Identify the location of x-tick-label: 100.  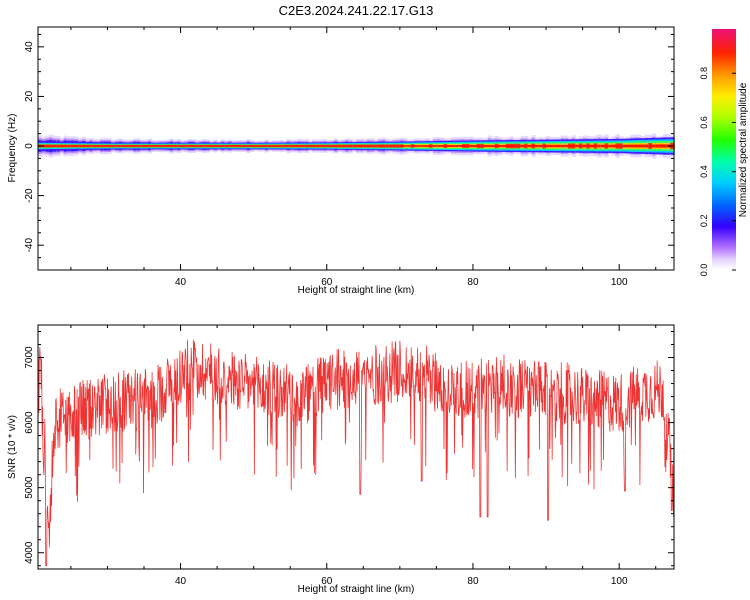
(619, 581).